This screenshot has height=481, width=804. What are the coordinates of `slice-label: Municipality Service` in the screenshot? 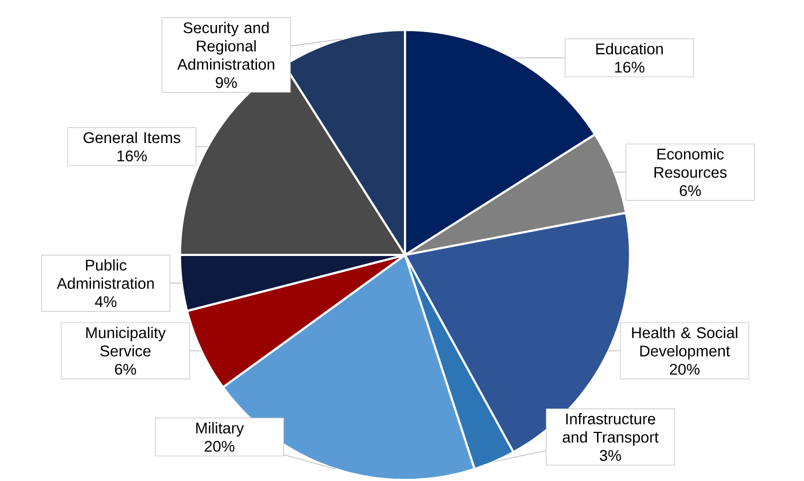 It's located at (126, 341).